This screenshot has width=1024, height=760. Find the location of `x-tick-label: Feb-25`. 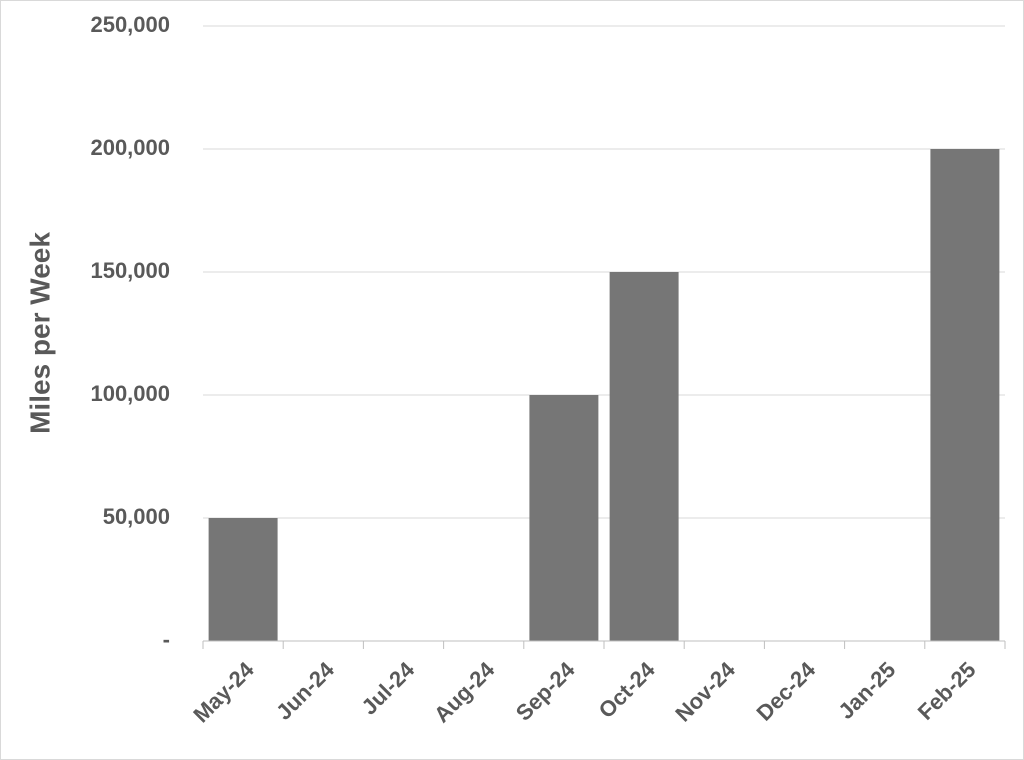

x-tick-label: Feb-25 is located at coordinates (947, 691).